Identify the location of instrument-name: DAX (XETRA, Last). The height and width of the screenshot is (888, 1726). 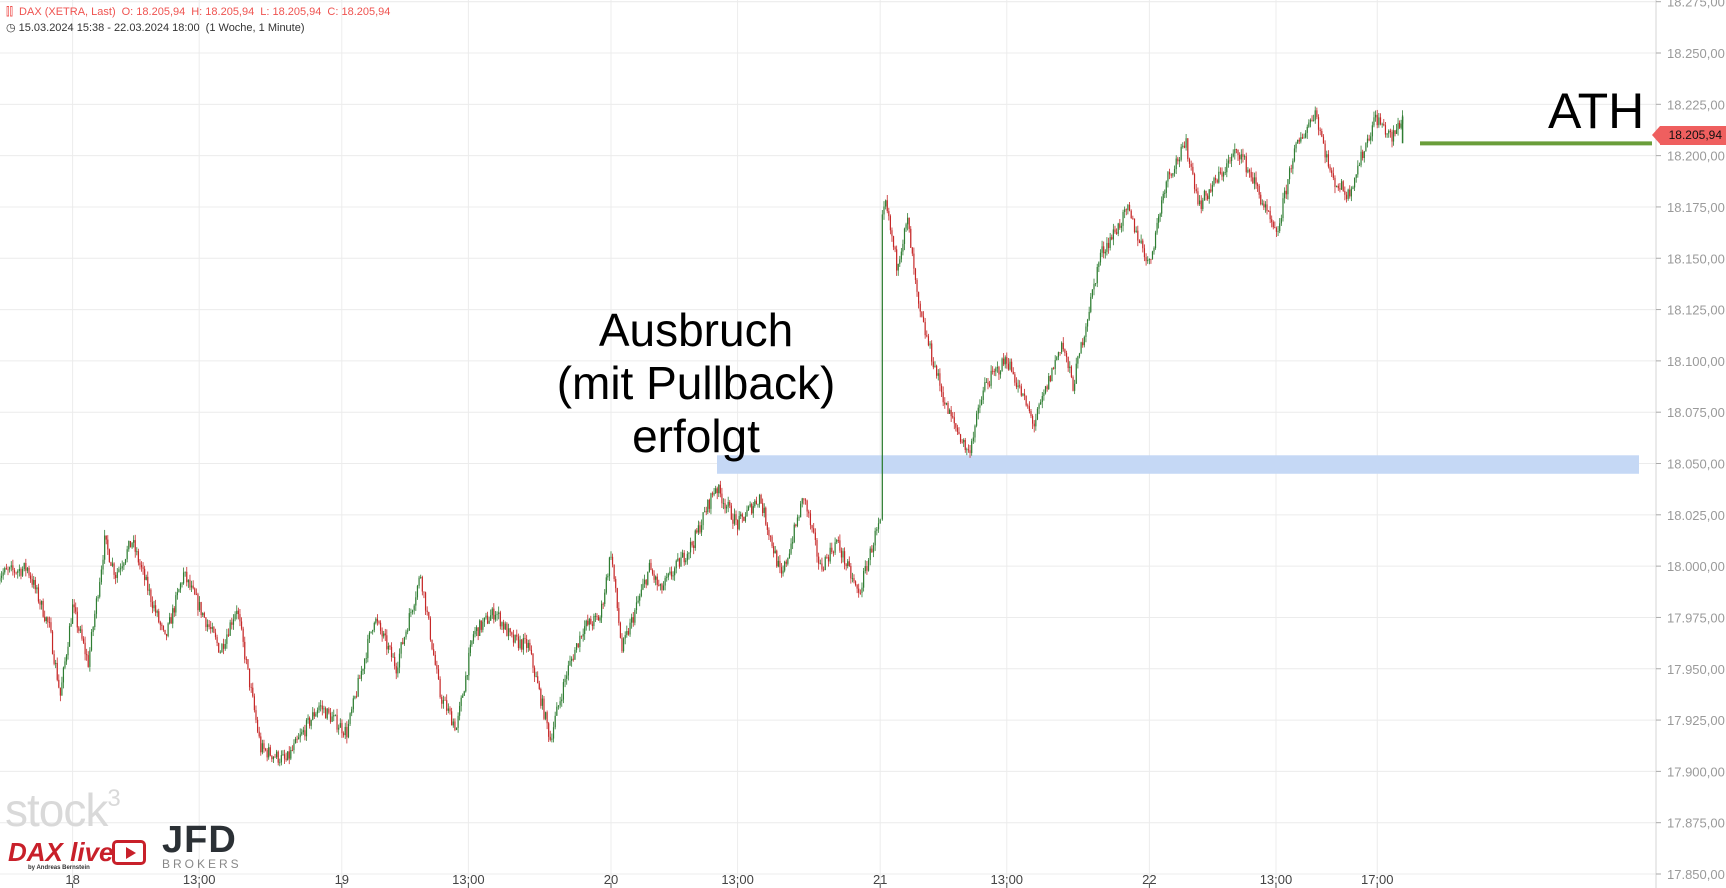
(67, 12).